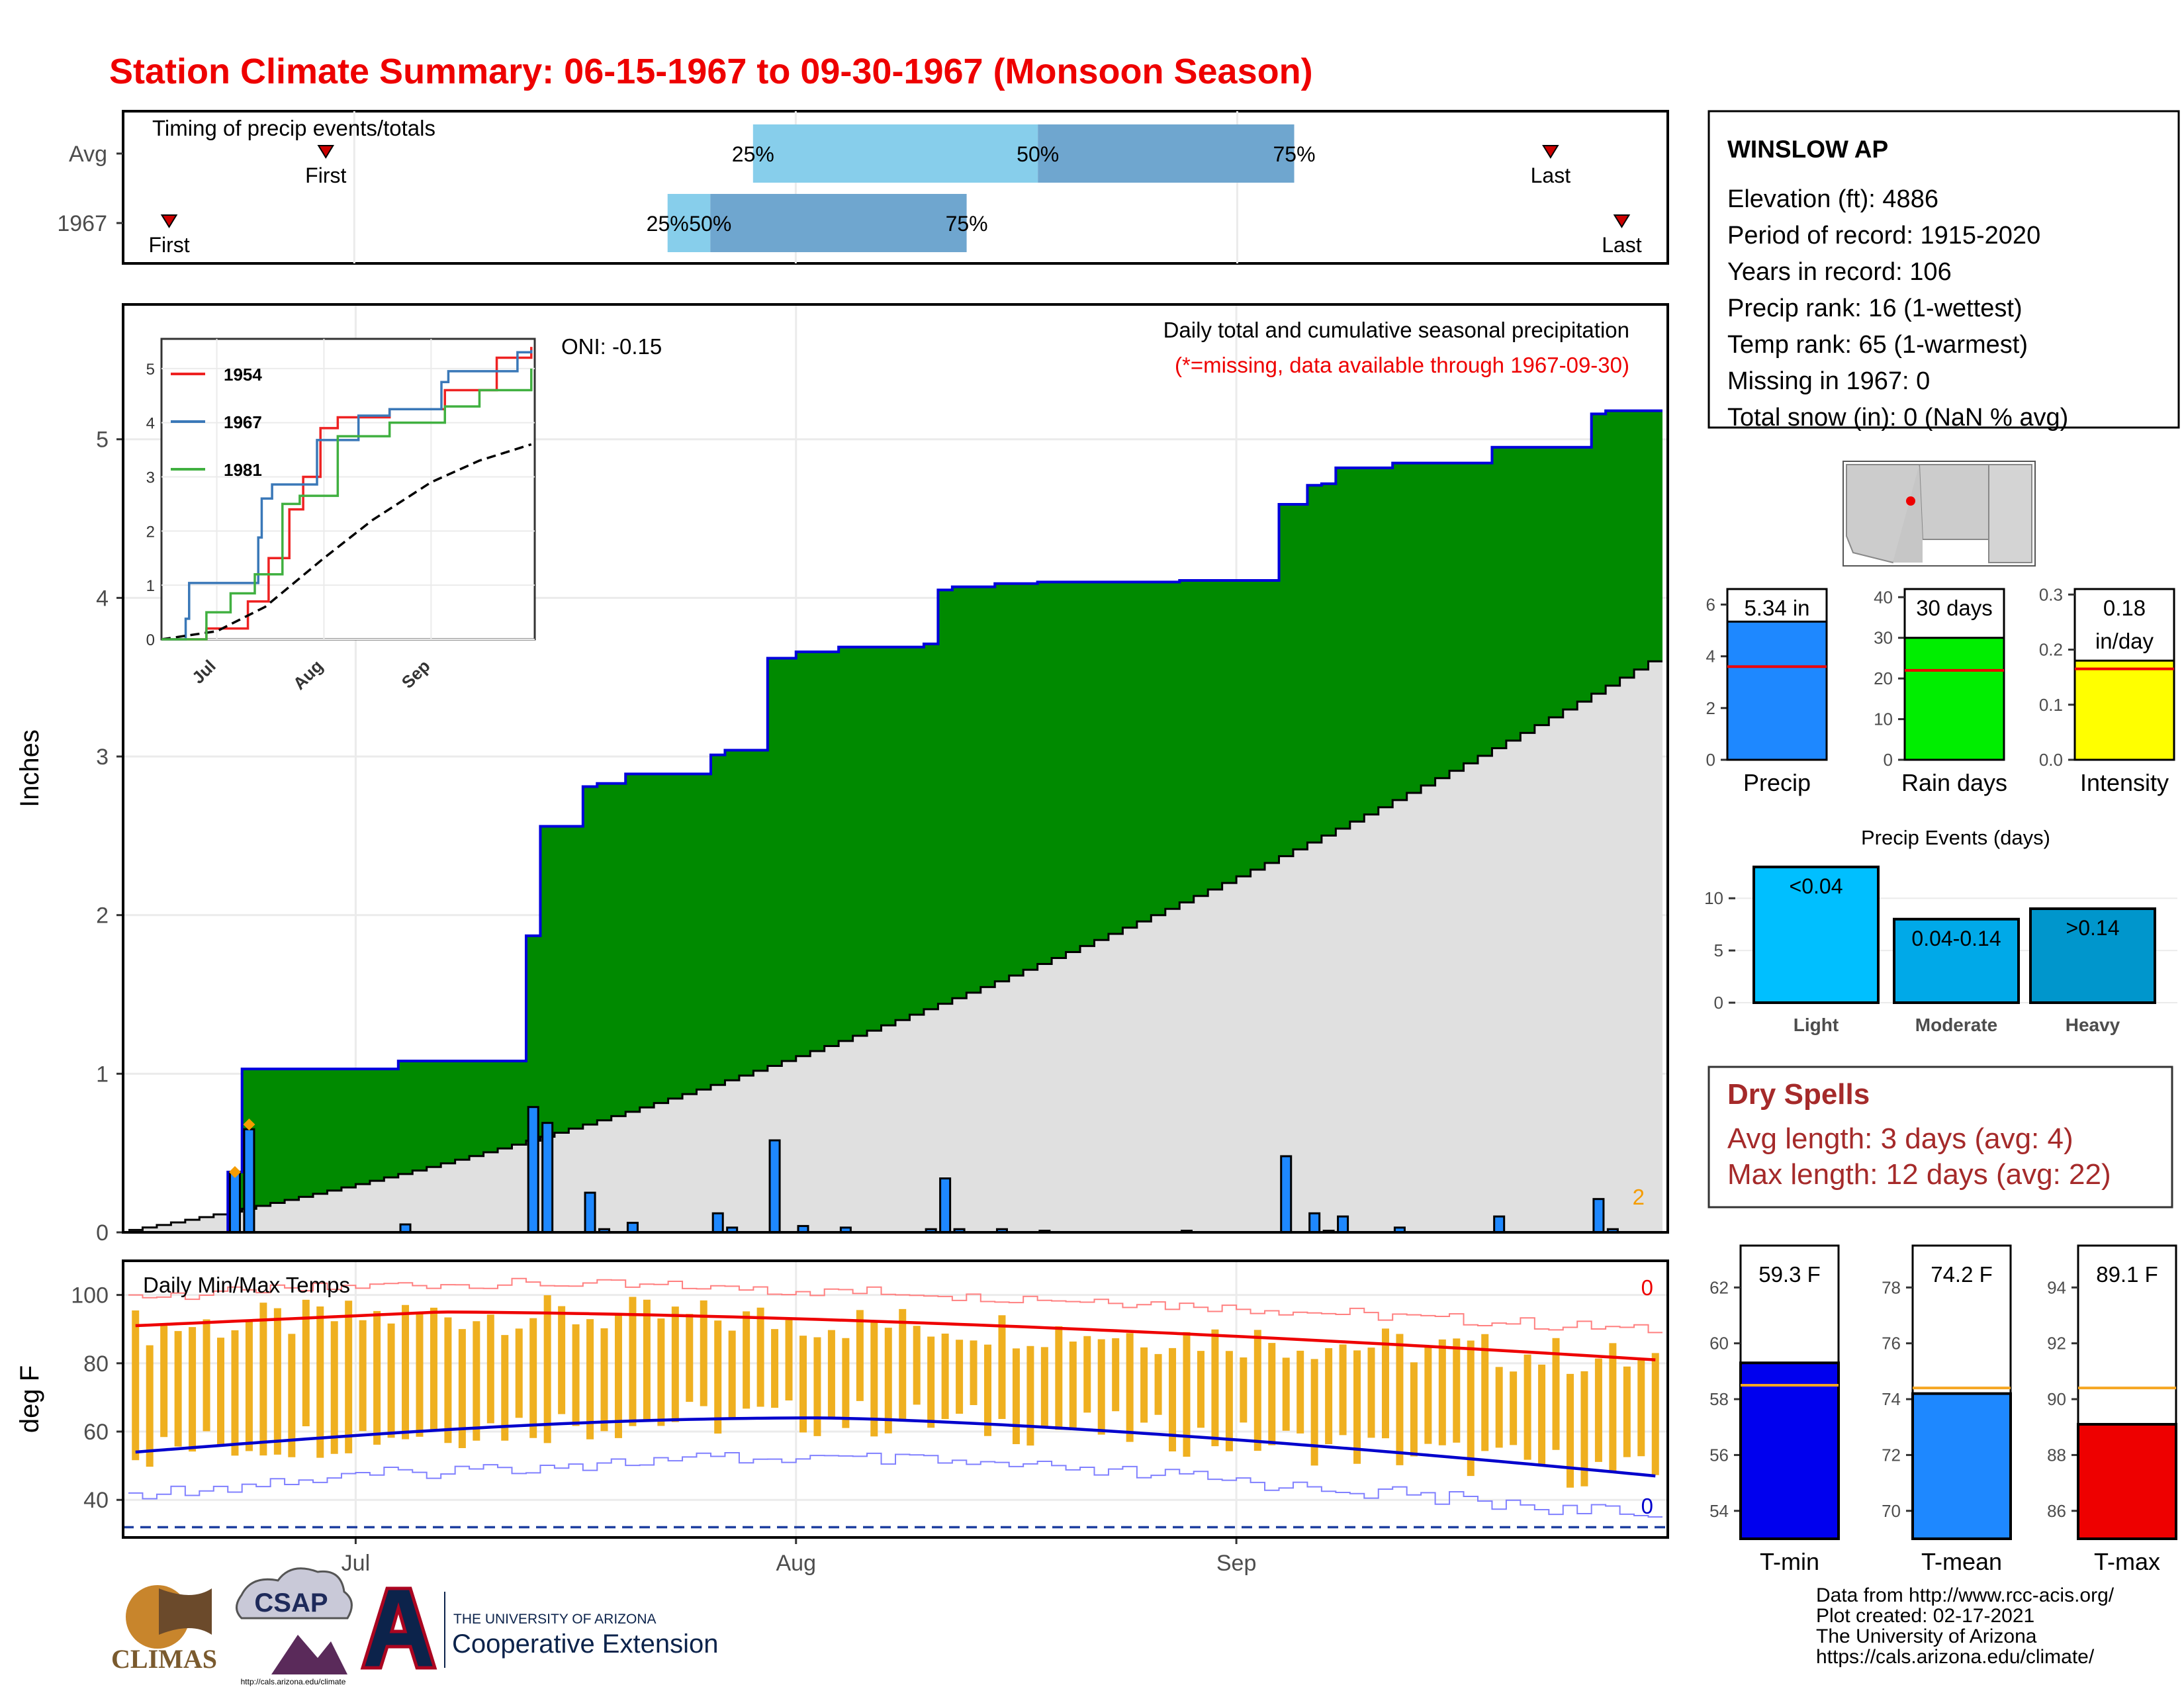 The height and width of the screenshot is (1691, 2184). What do you see at coordinates (1719, 1399) in the screenshot?
I see `temp-bar-ytick-label: 58` at bounding box center [1719, 1399].